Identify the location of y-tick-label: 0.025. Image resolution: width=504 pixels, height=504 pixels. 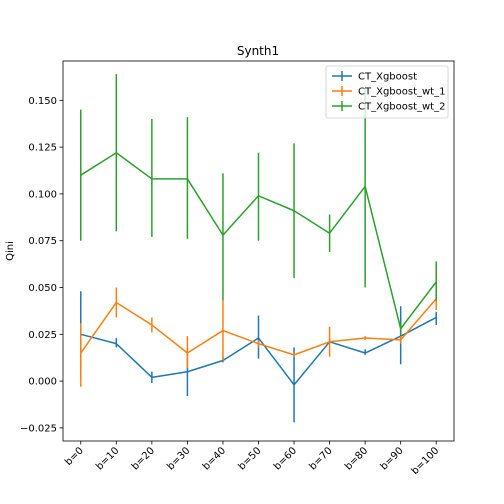
(42, 335).